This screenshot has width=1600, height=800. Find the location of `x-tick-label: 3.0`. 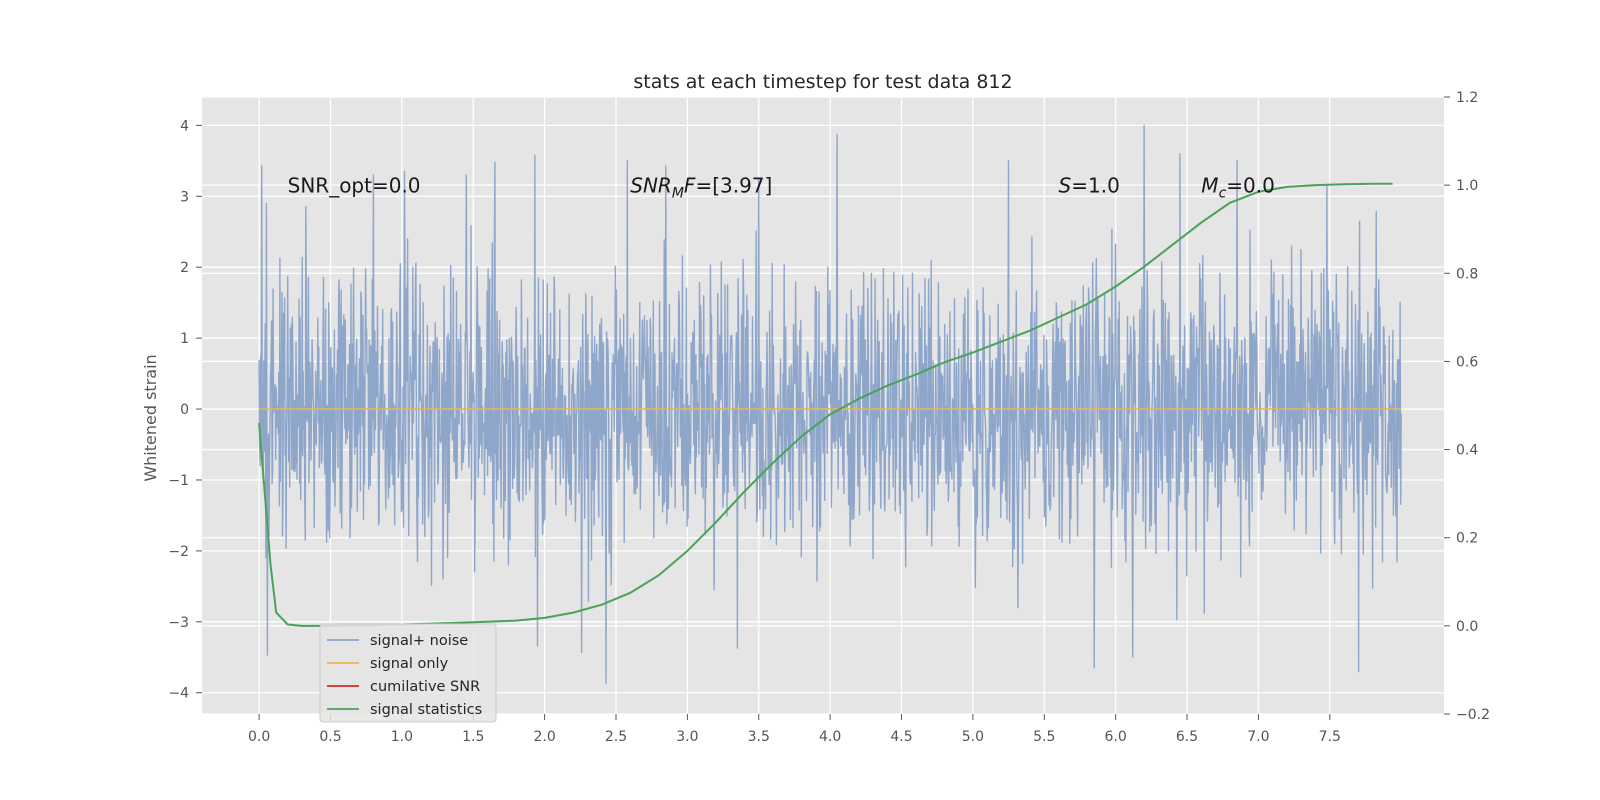

x-tick-label: 3.0 is located at coordinates (687, 737).